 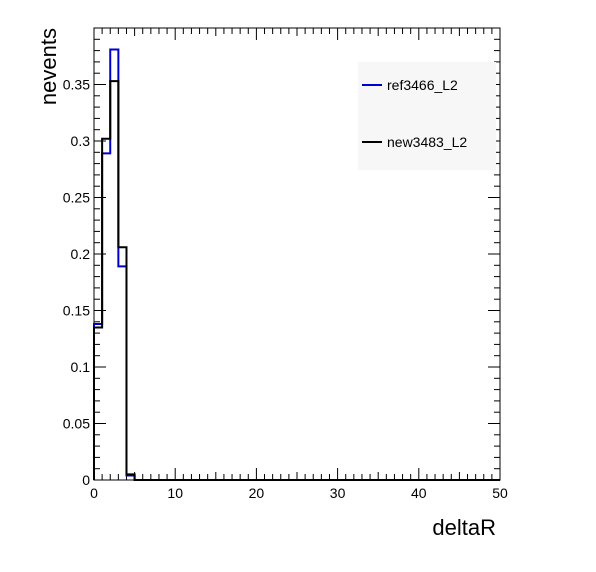 I want to click on x-axis-tick-labels: 0 10 20 30 40 50, so click(x=299, y=493).